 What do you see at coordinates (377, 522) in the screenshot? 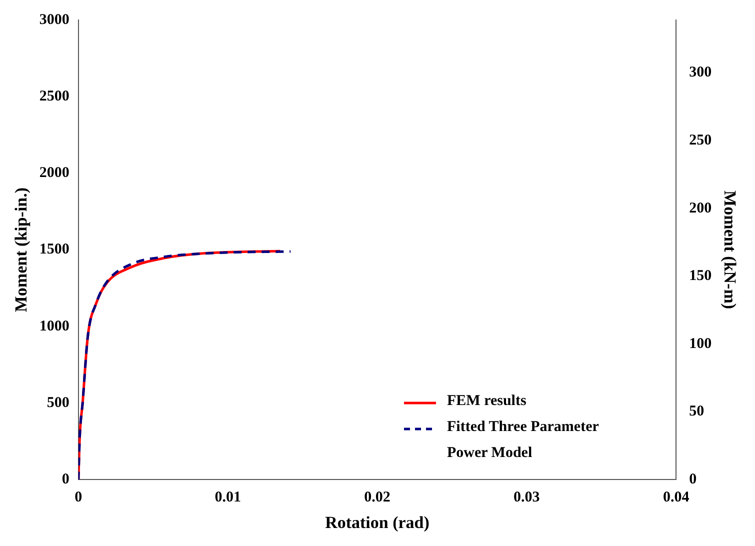
I see `x-axis-title: Rotation (rad)` at bounding box center [377, 522].